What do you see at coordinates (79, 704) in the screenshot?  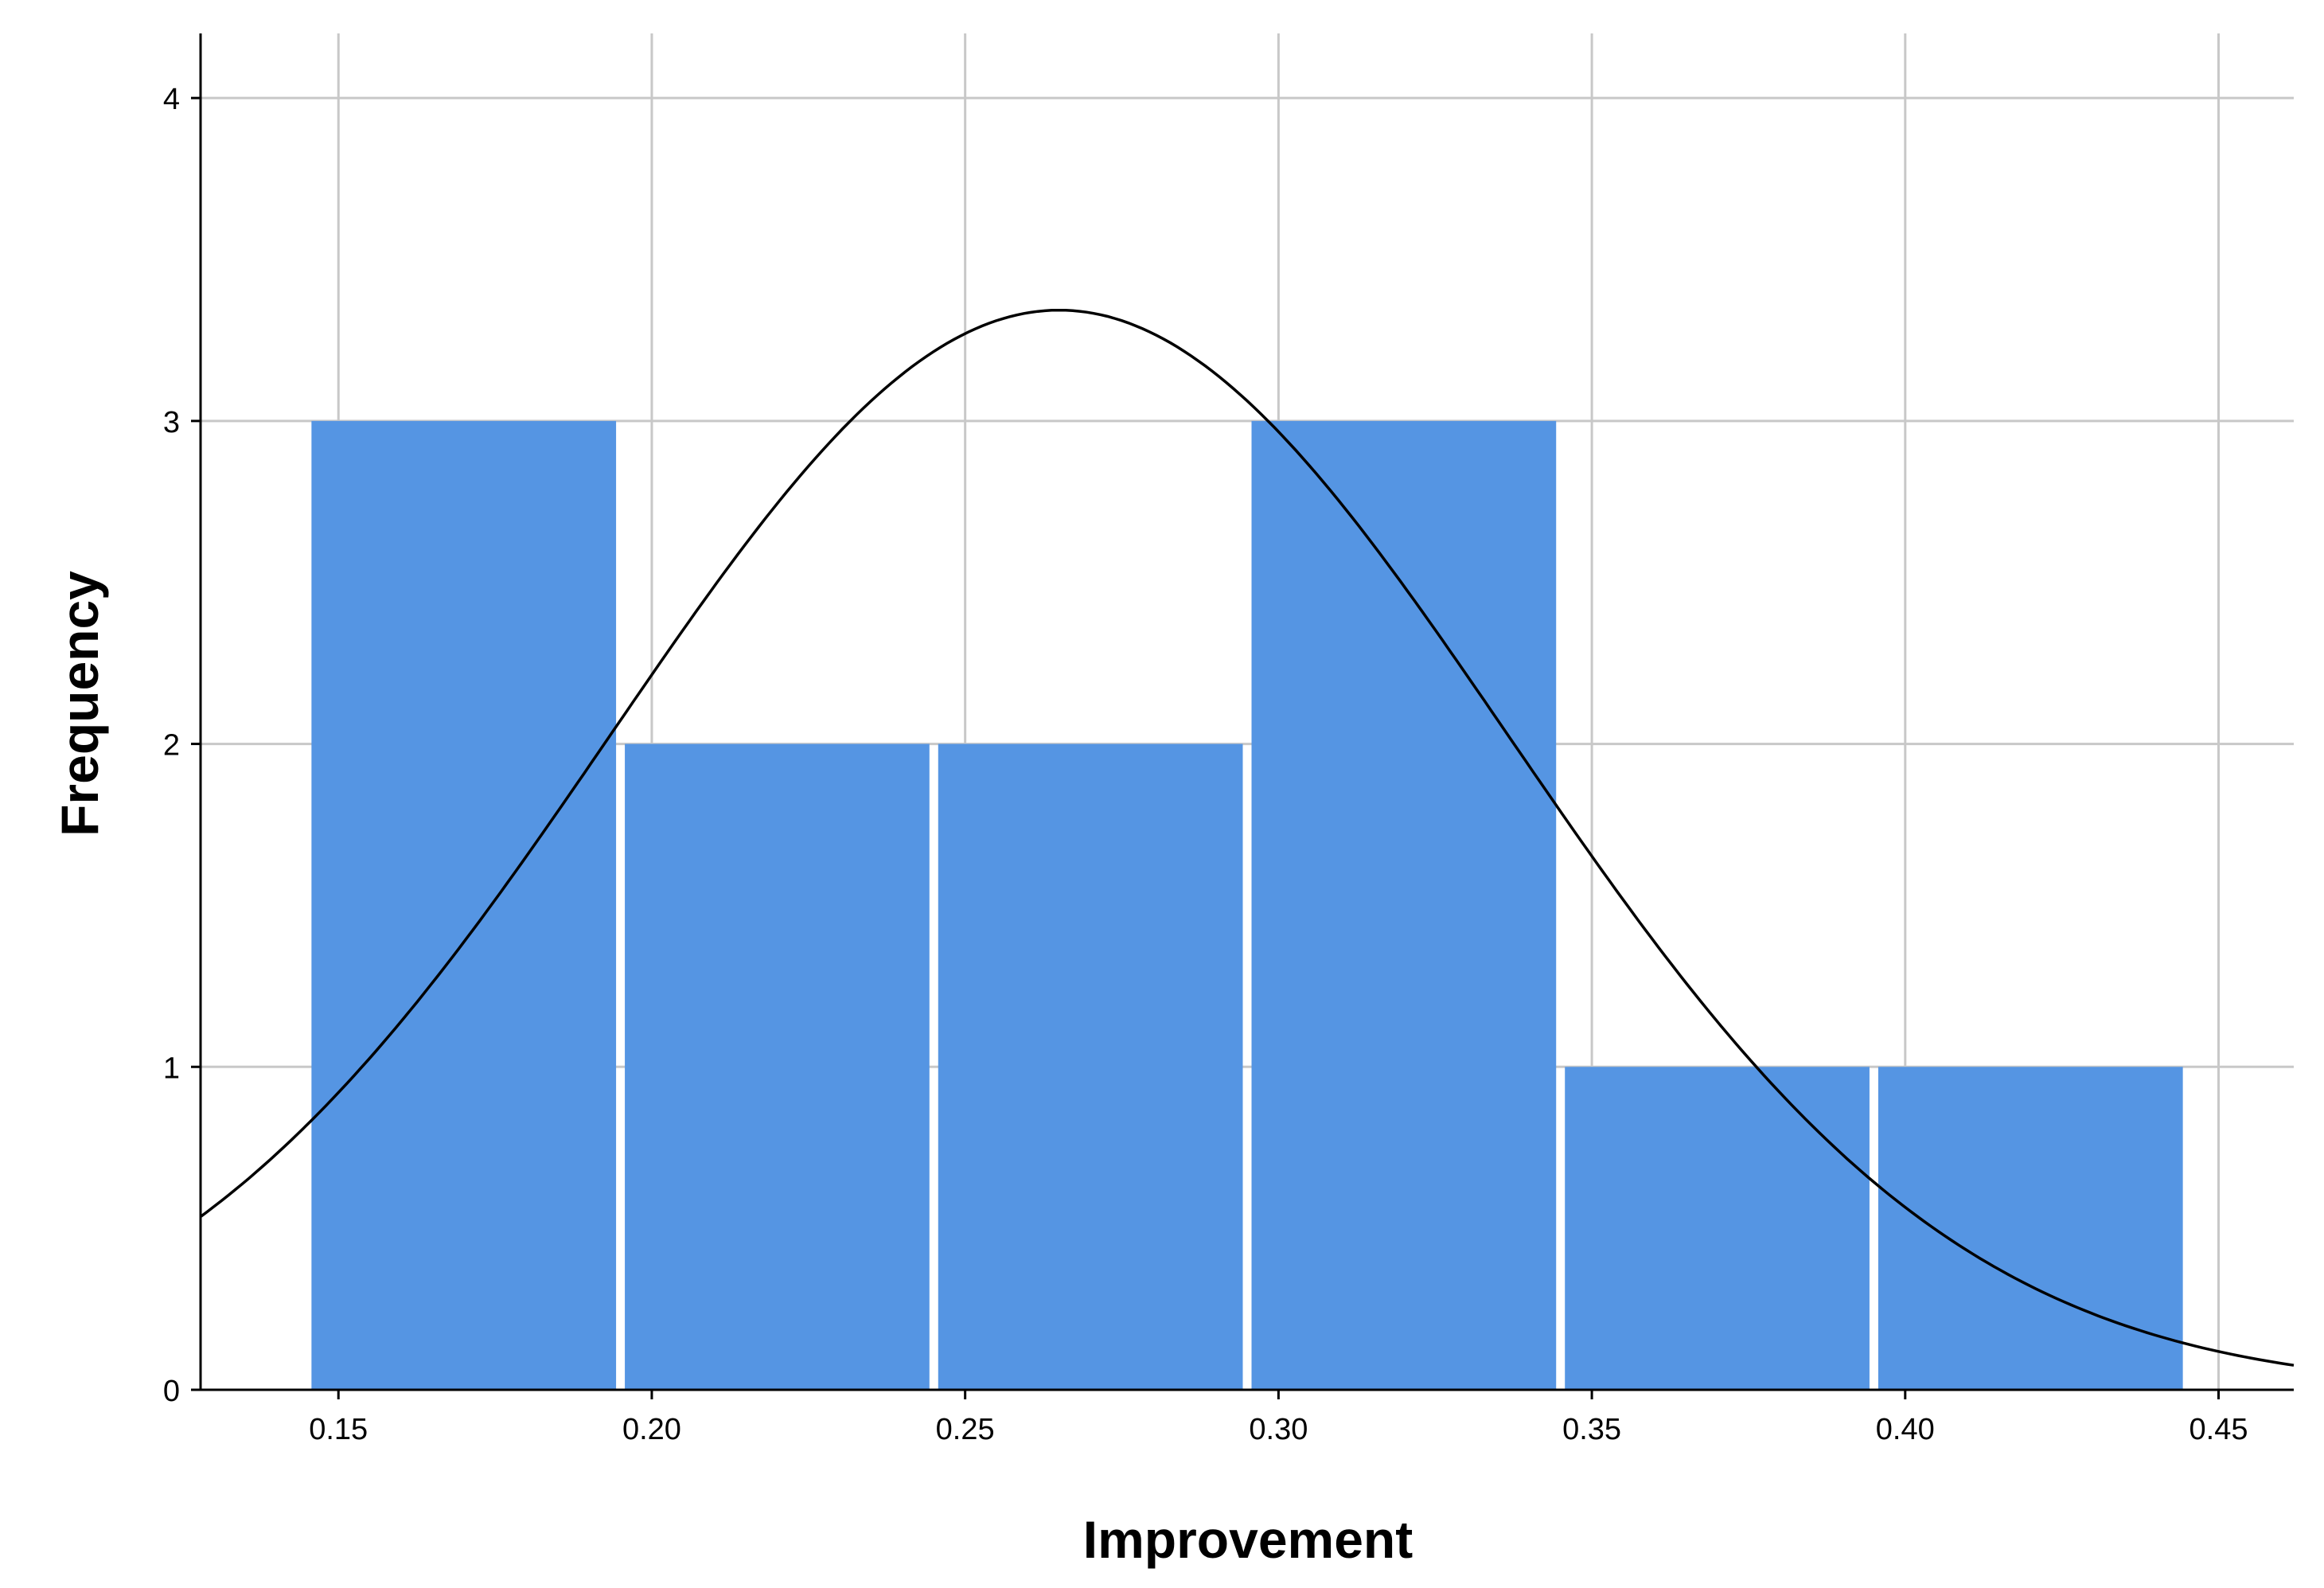 I see `y-axis-title: Frequency` at bounding box center [79, 704].